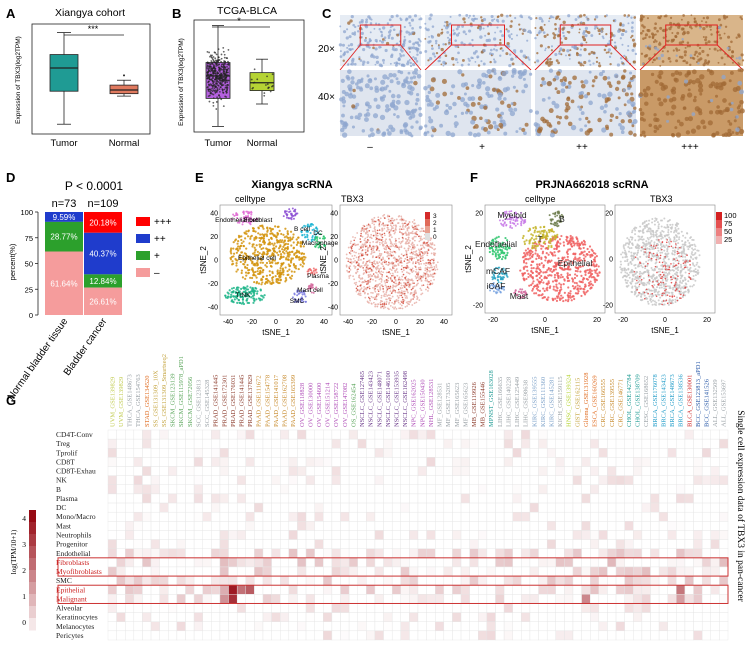  Describe the element at coordinates (352, 199) in the screenshot. I see `panel-e-right-title: TBX3` at that location.